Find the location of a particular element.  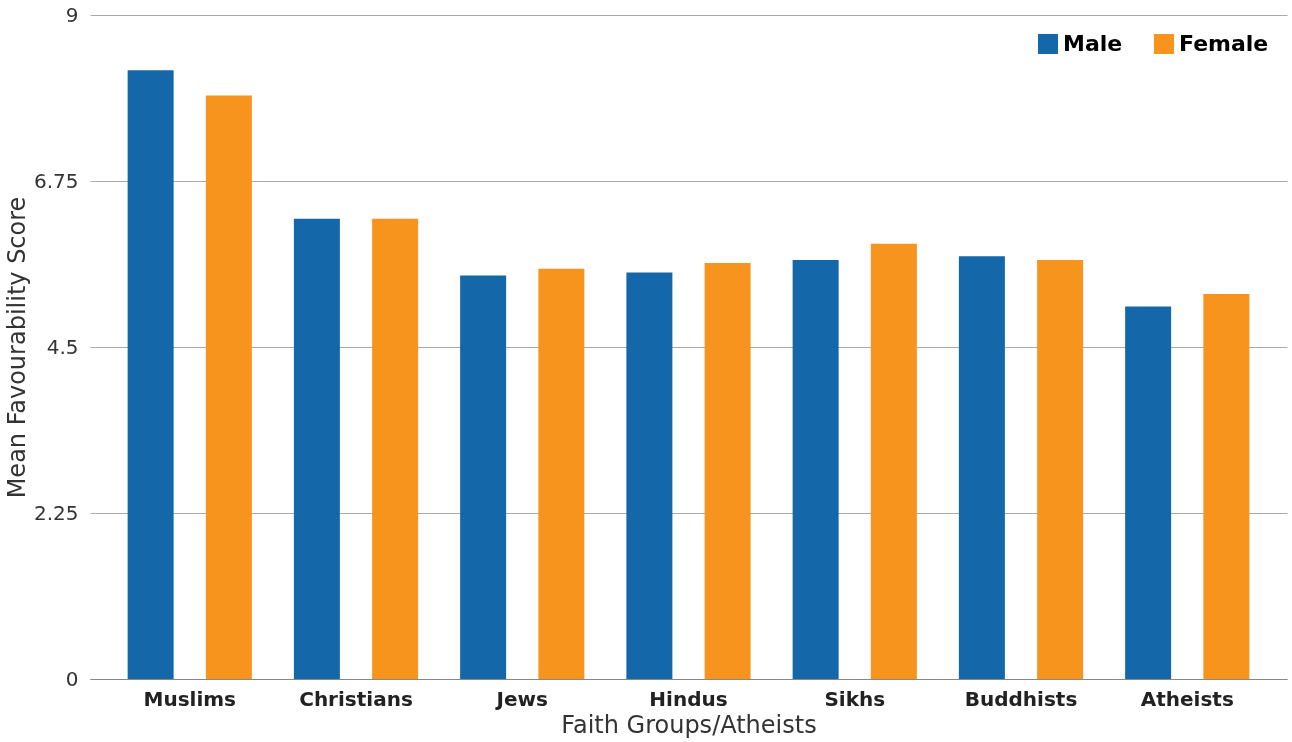

y-tick-label: 0 is located at coordinates (72, 678).